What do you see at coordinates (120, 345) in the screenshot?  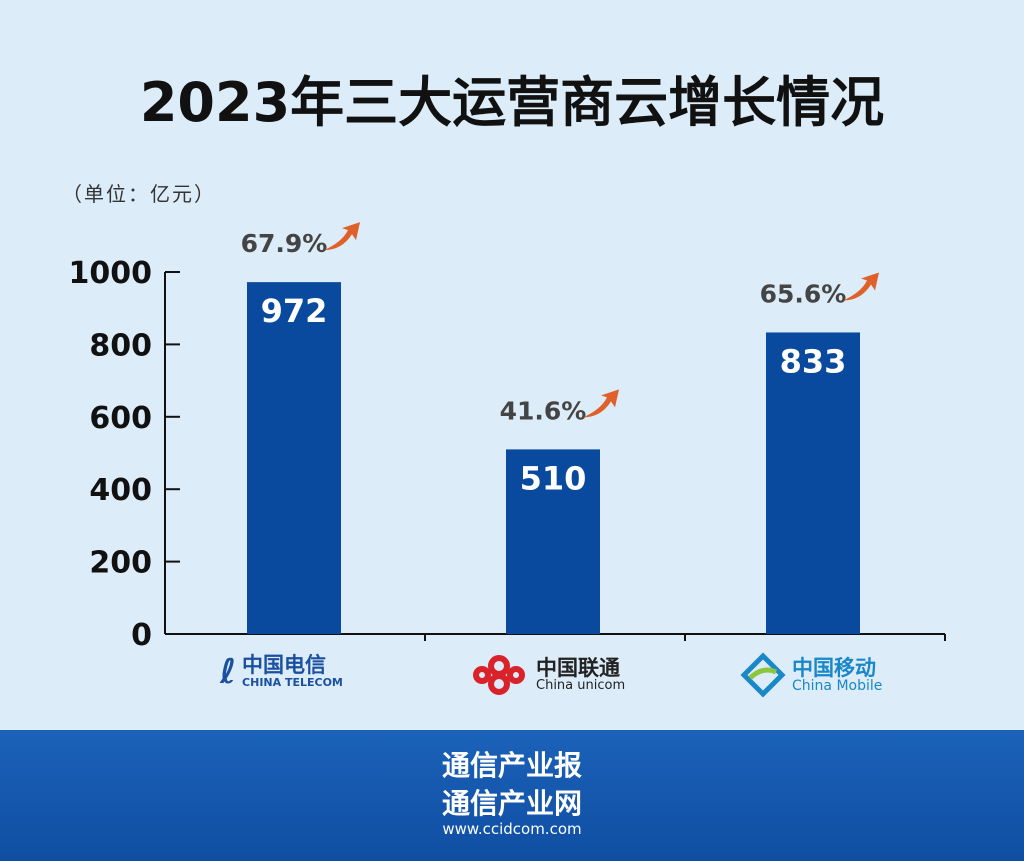 I see `y-tick-label: 800` at bounding box center [120, 345].